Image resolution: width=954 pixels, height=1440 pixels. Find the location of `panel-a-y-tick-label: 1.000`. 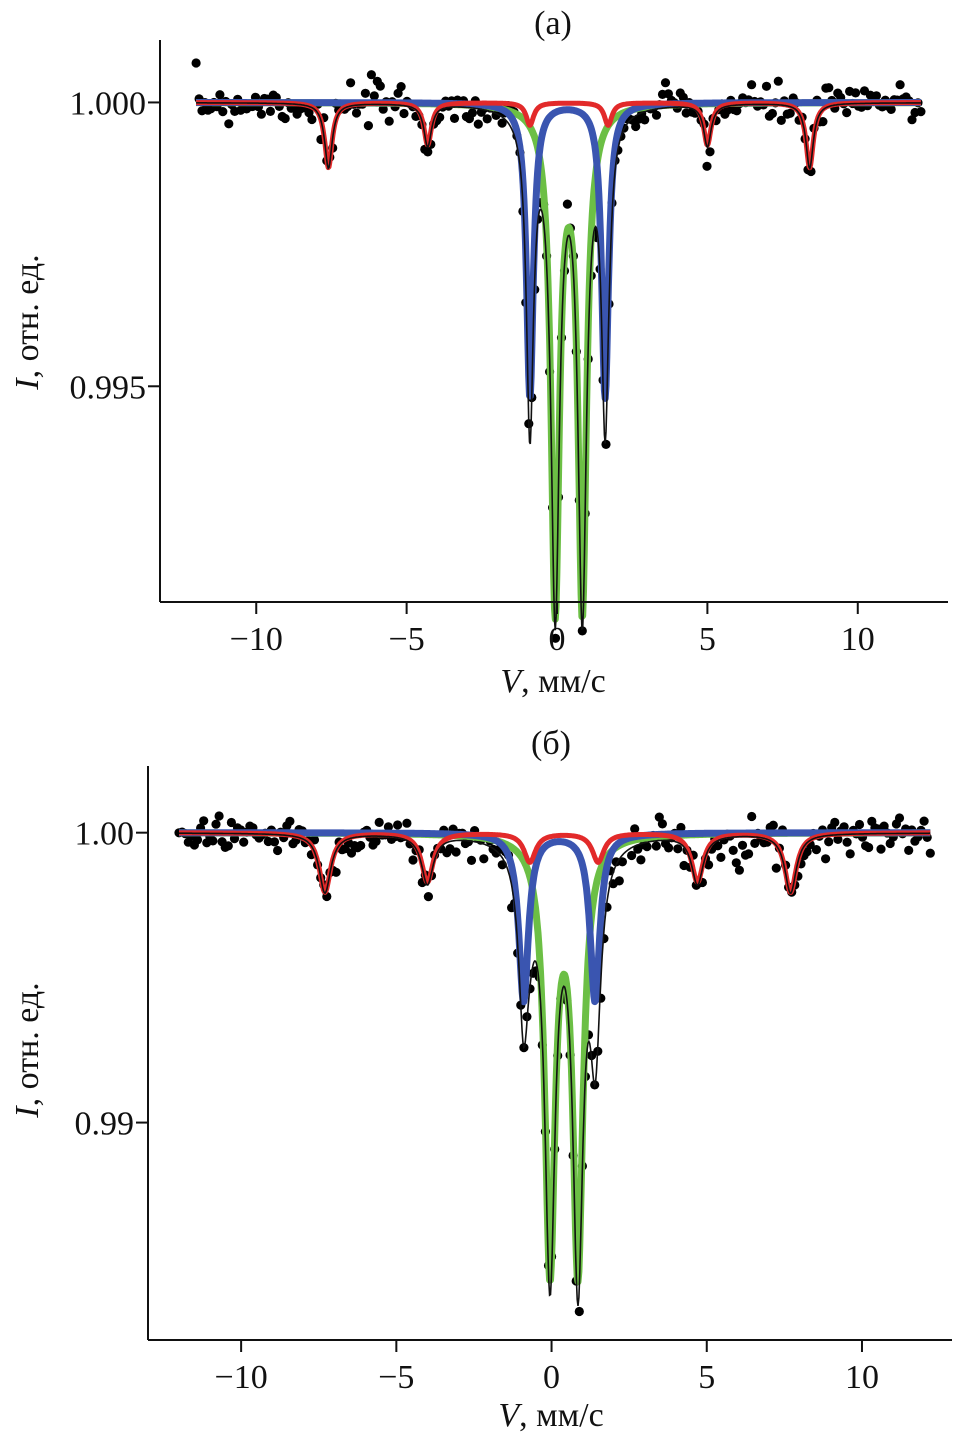

panel-a-y-tick-label: 1.000 is located at coordinates (108, 103).